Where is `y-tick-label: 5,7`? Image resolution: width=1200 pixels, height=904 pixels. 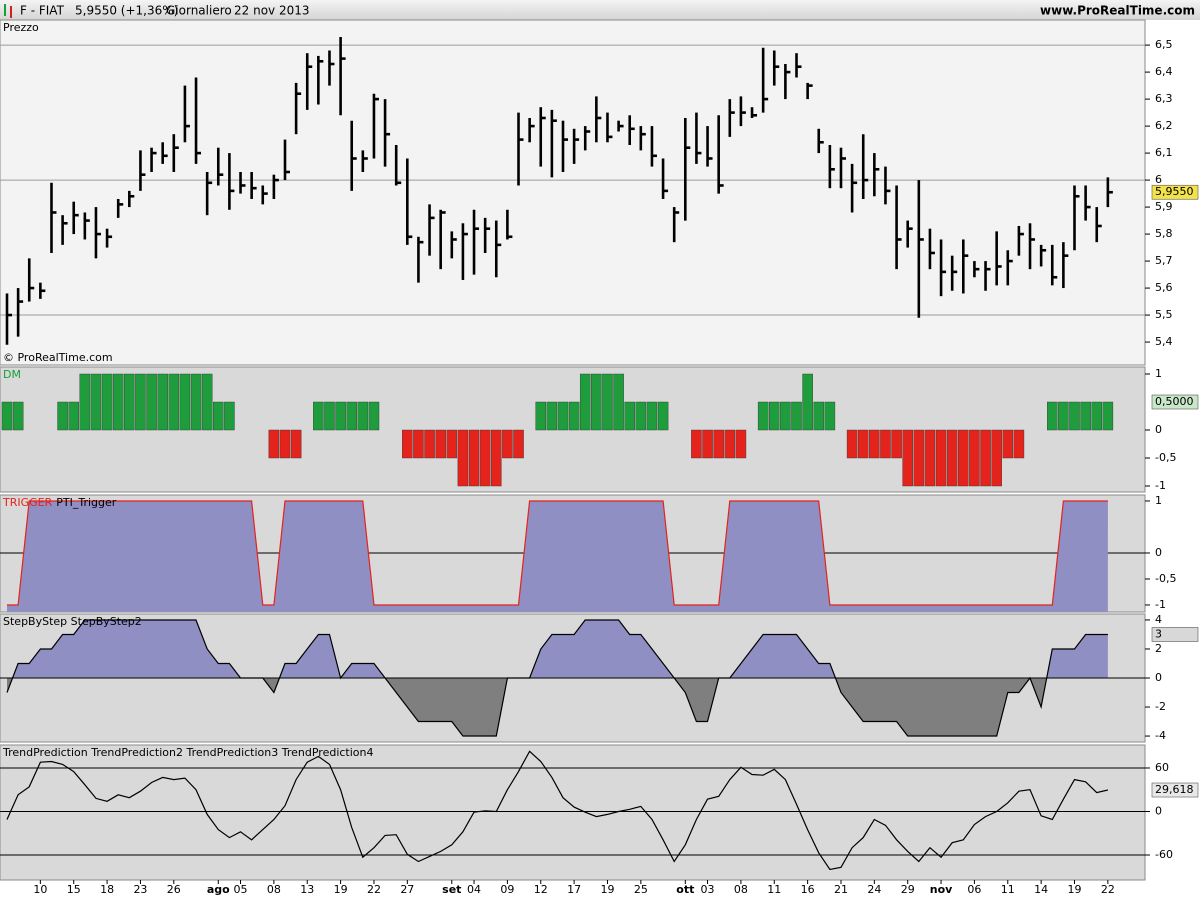 y-tick-label: 5,7 is located at coordinates (1164, 260).